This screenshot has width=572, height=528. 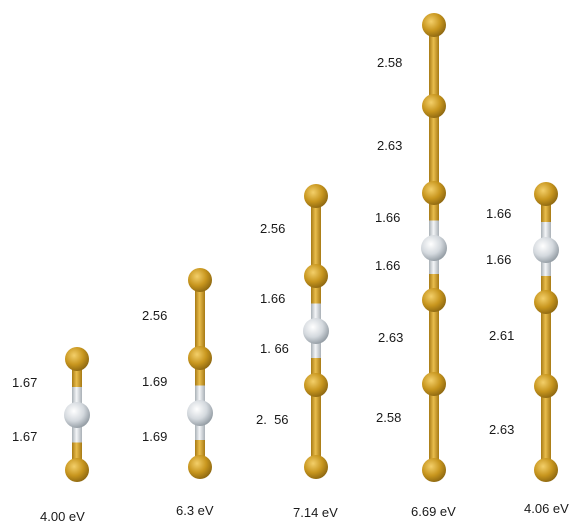 I want to click on bond-length-label: 2. 56, so click(x=272, y=419).